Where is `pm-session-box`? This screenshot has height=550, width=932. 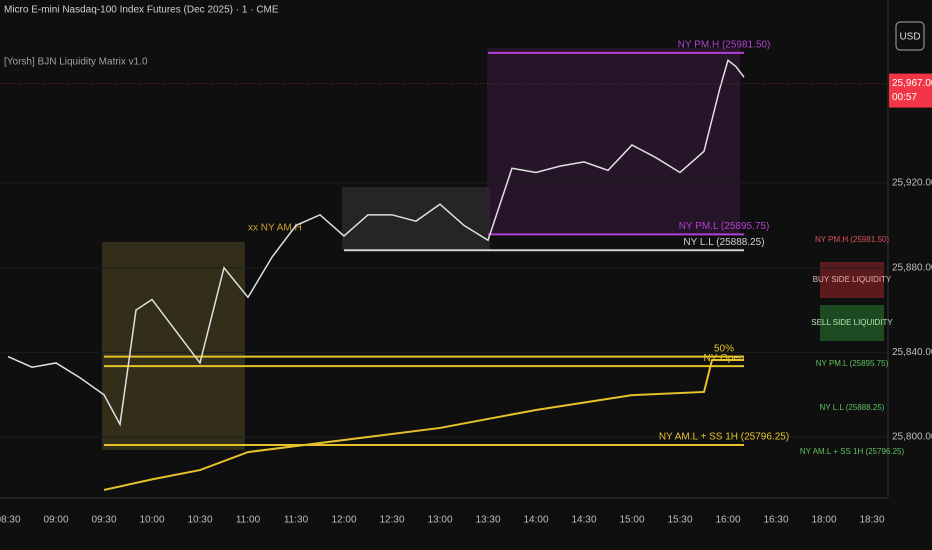
pm-session-box is located at coordinates (613, 141).